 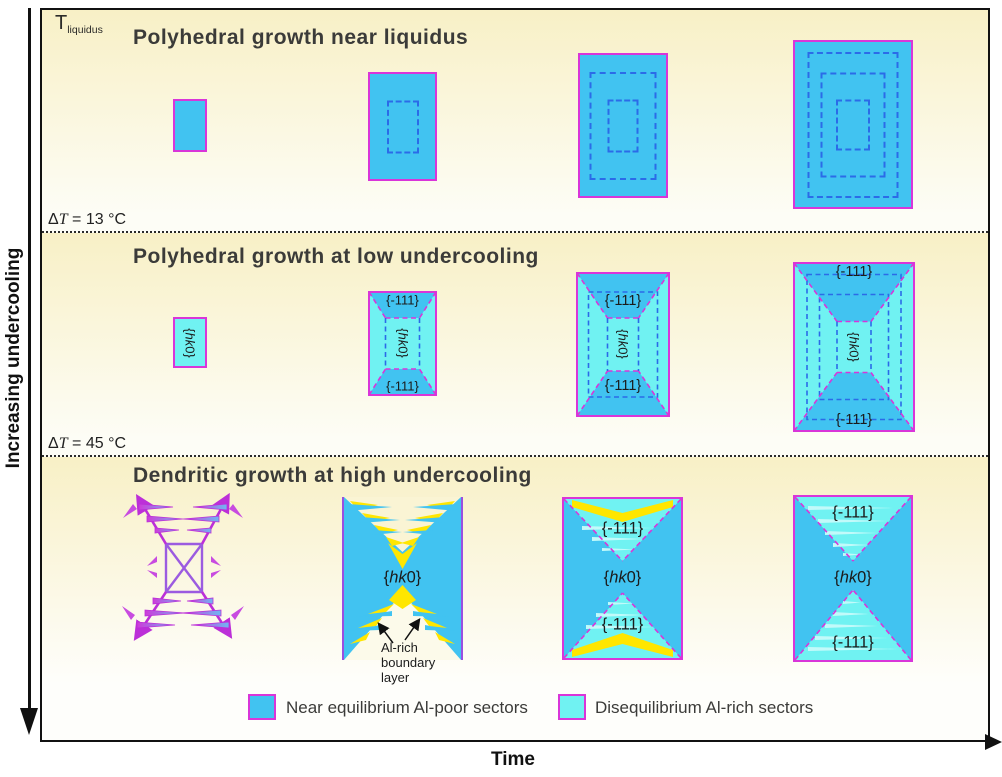 I want to click on dendrite-spikes-top, so click(x=402, y=519).